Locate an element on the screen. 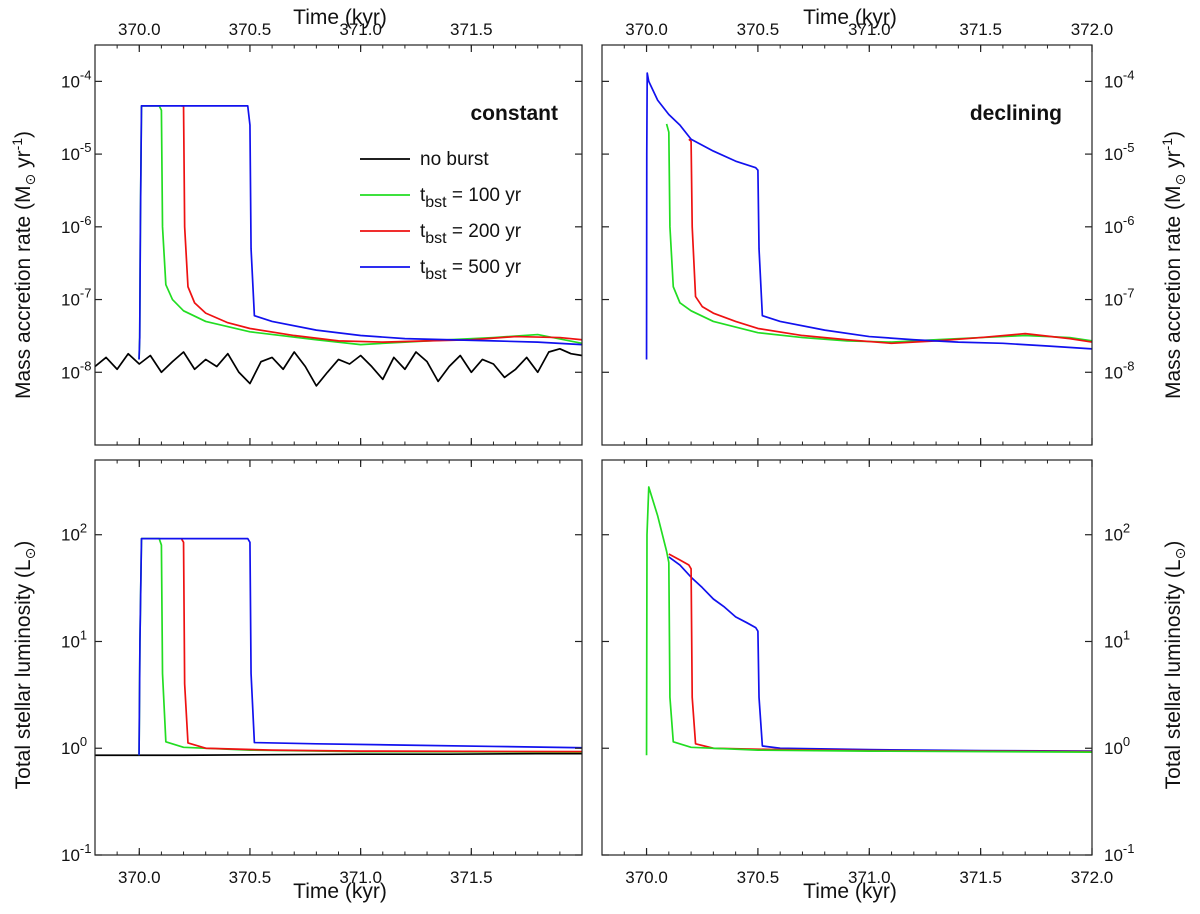 The image size is (1200, 914). legend-item-no_burst: no burst is located at coordinates (424, 159).